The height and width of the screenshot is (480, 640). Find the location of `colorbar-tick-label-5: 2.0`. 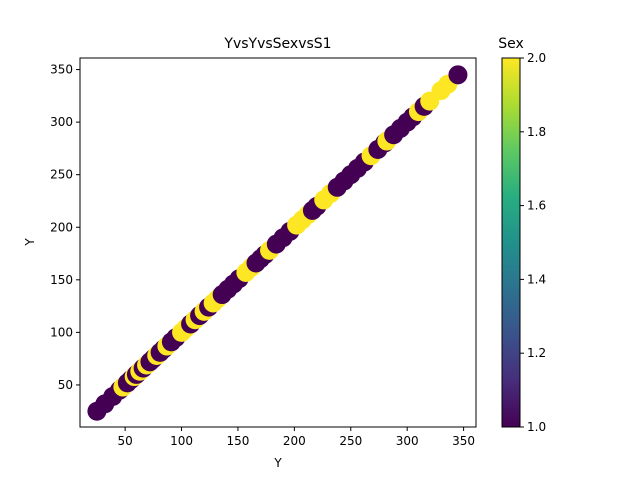

colorbar-tick-label-5: 2.0 is located at coordinates (536, 58).